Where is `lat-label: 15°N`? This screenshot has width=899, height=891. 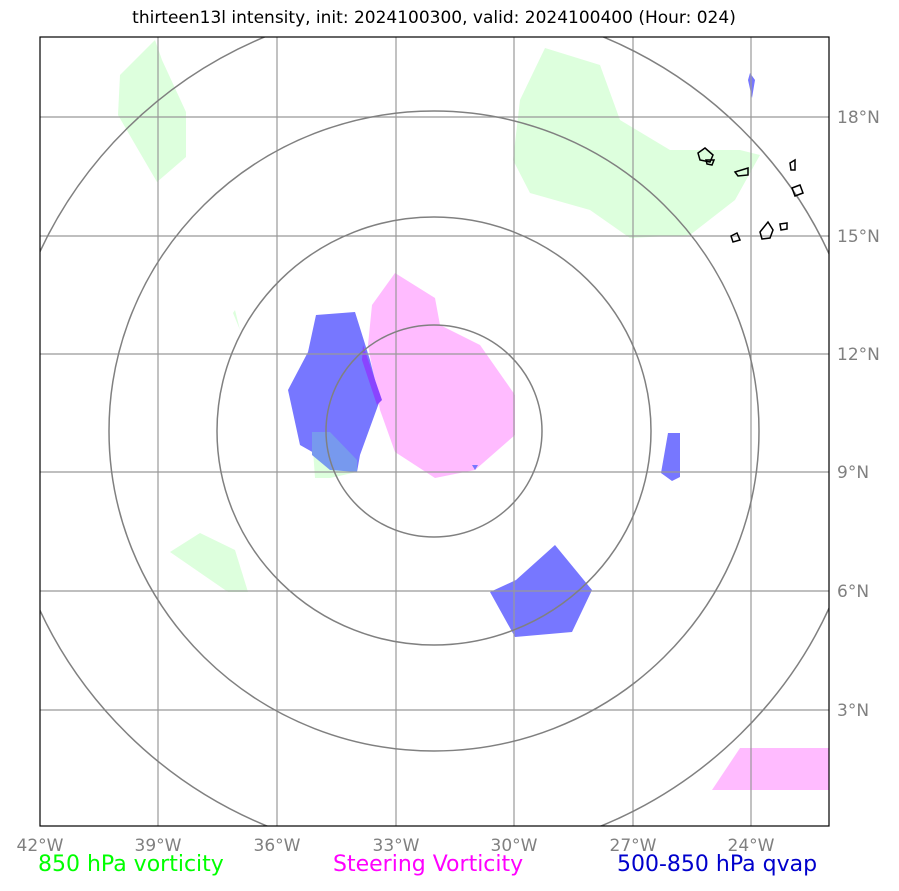 lat-label: 15°N is located at coordinates (858, 237).